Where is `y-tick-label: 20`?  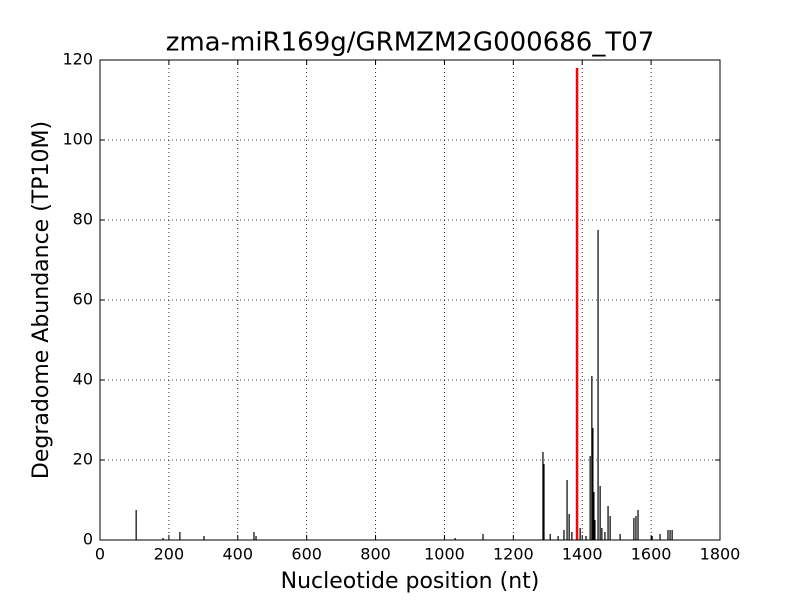 y-tick-label: 20 is located at coordinates (83, 459).